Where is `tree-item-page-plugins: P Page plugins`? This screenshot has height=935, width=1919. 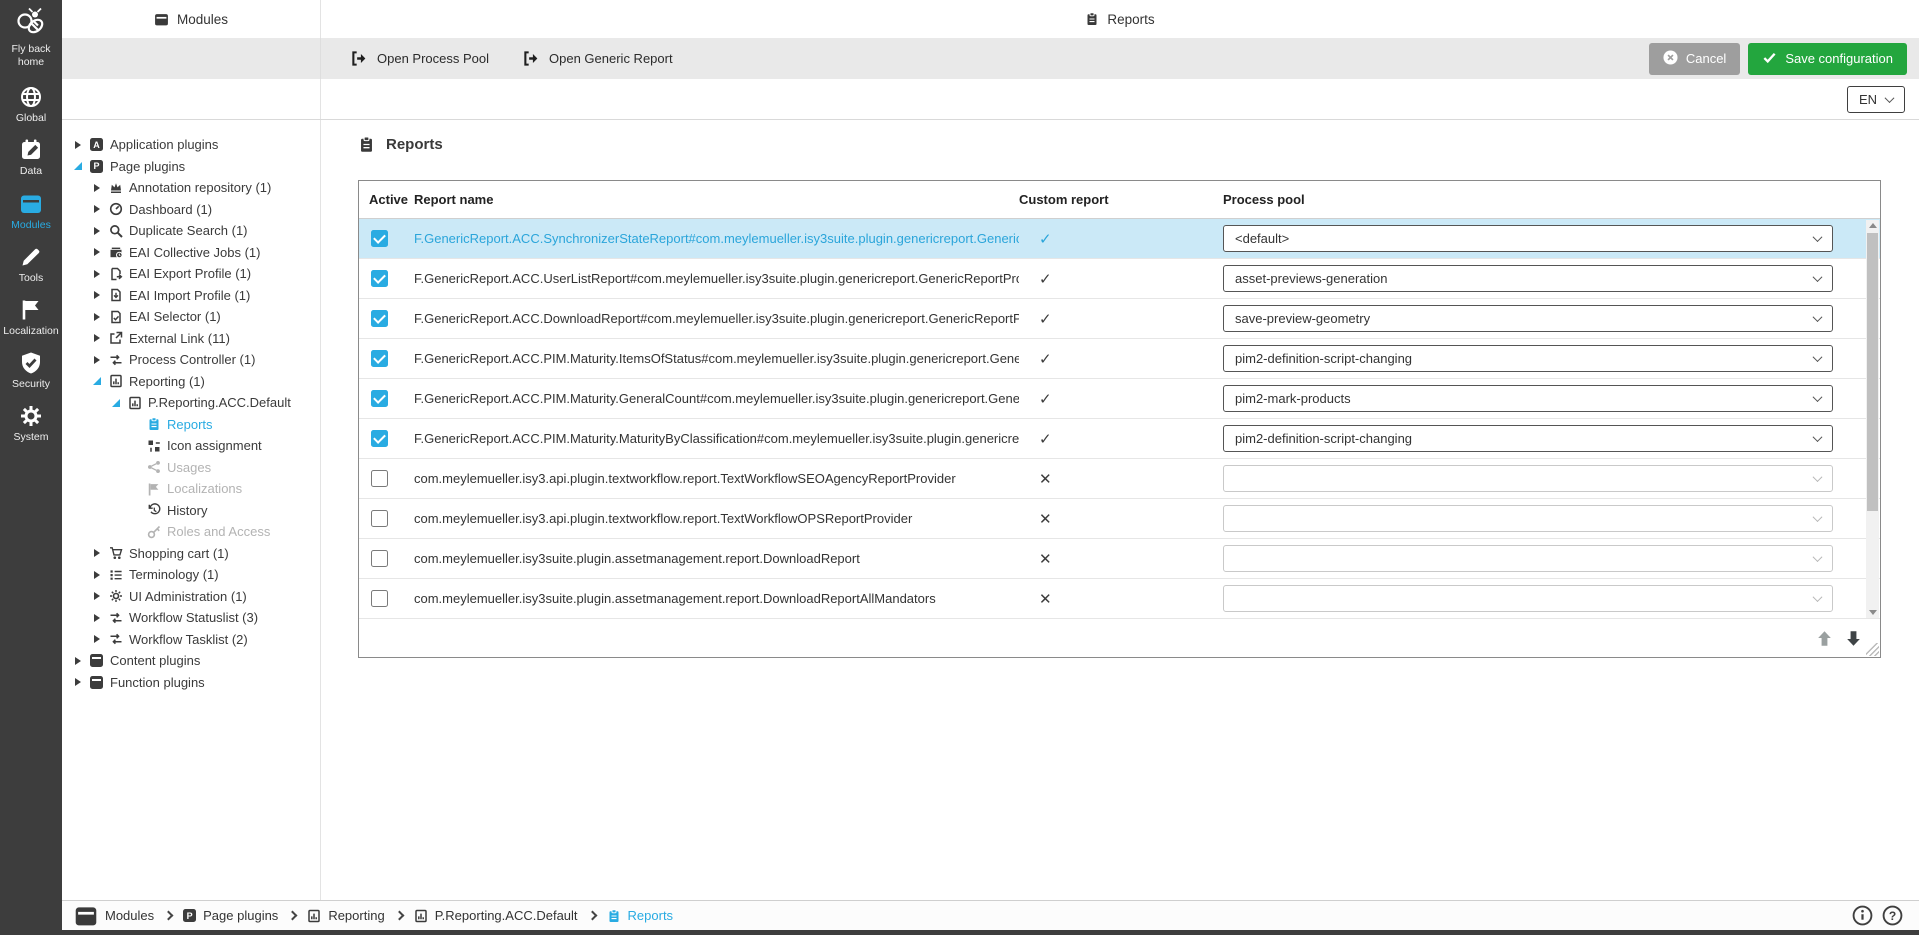
tree-item-page-plugins: P Page plugins is located at coordinates (195, 167).